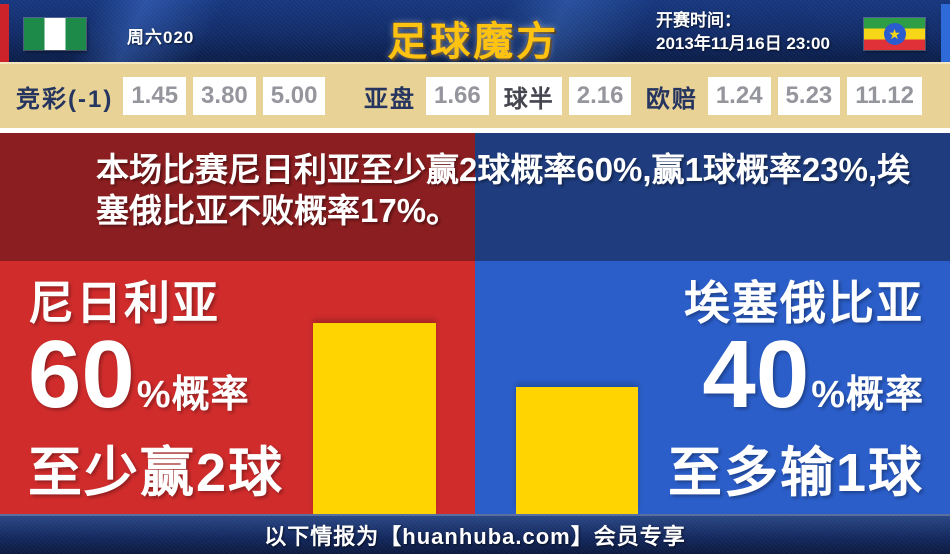  Describe the element at coordinates (4, 33) in the screenshot. I see `left-accent-strip` at that location.